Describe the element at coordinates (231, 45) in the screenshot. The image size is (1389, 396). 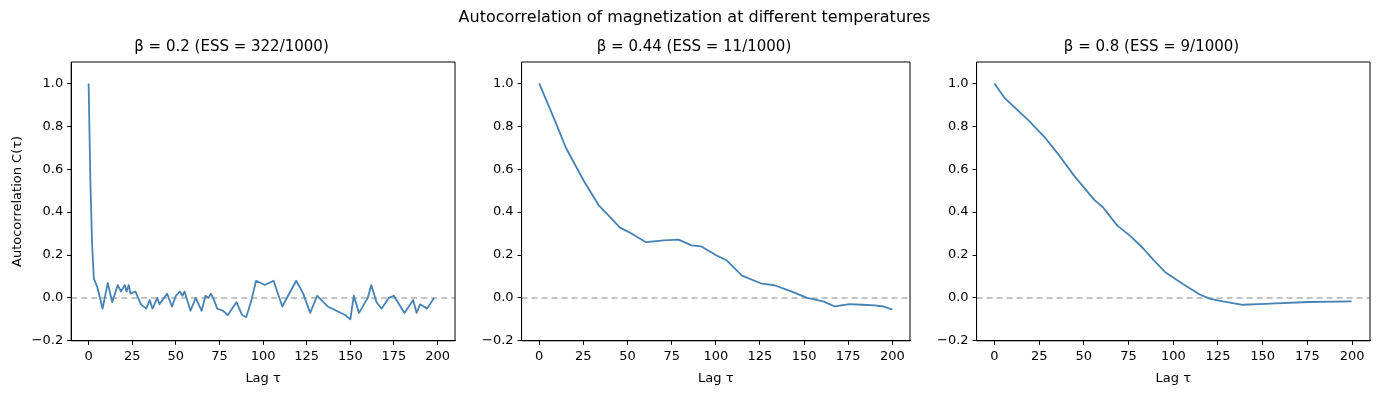
I see `chart-title: β = 0.2 (ESS = 322/1000)` at that location.